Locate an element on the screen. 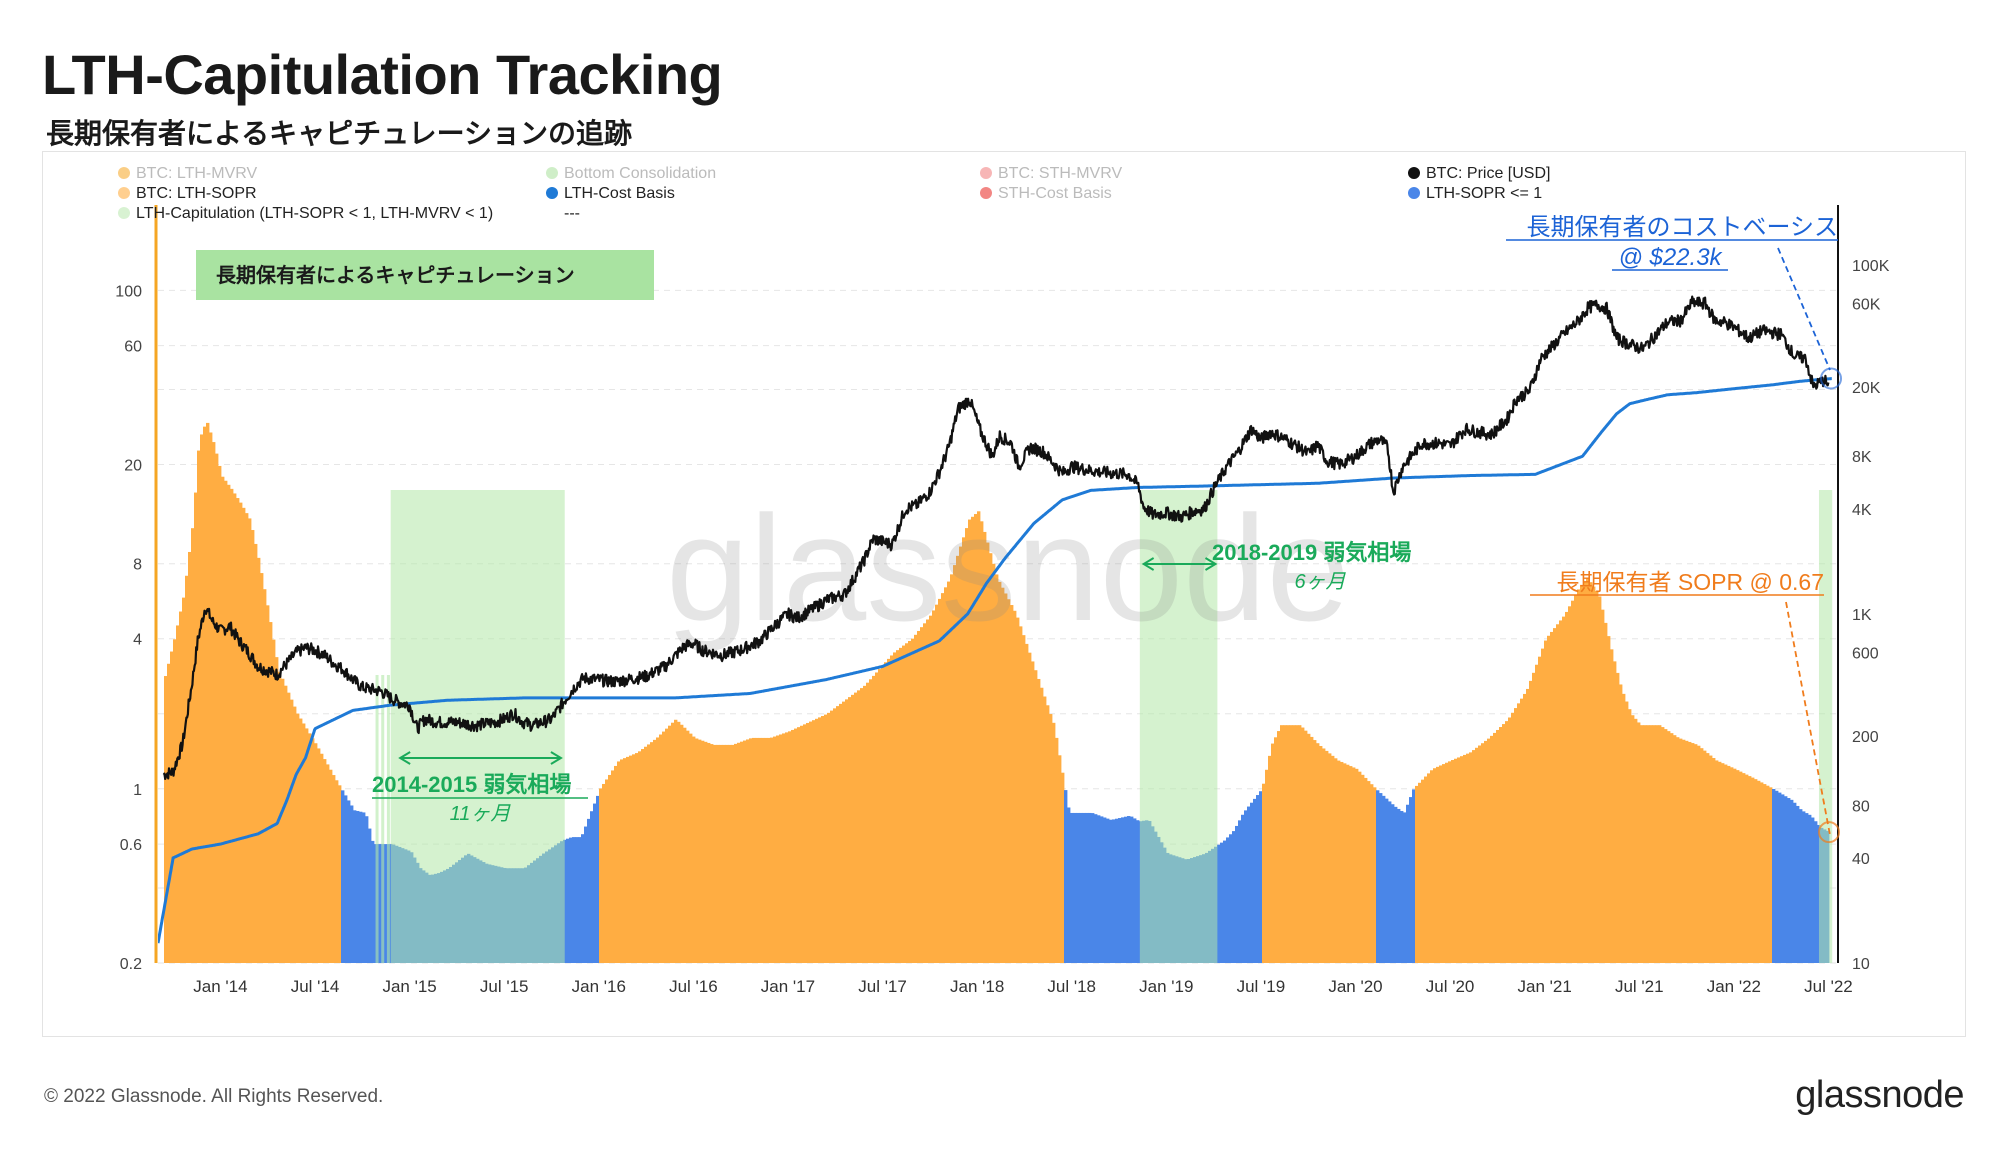 The height and width of the screenshot is (1152, 2000). x-tick-label: Jan '19 is located at coordinates (1166, 986).